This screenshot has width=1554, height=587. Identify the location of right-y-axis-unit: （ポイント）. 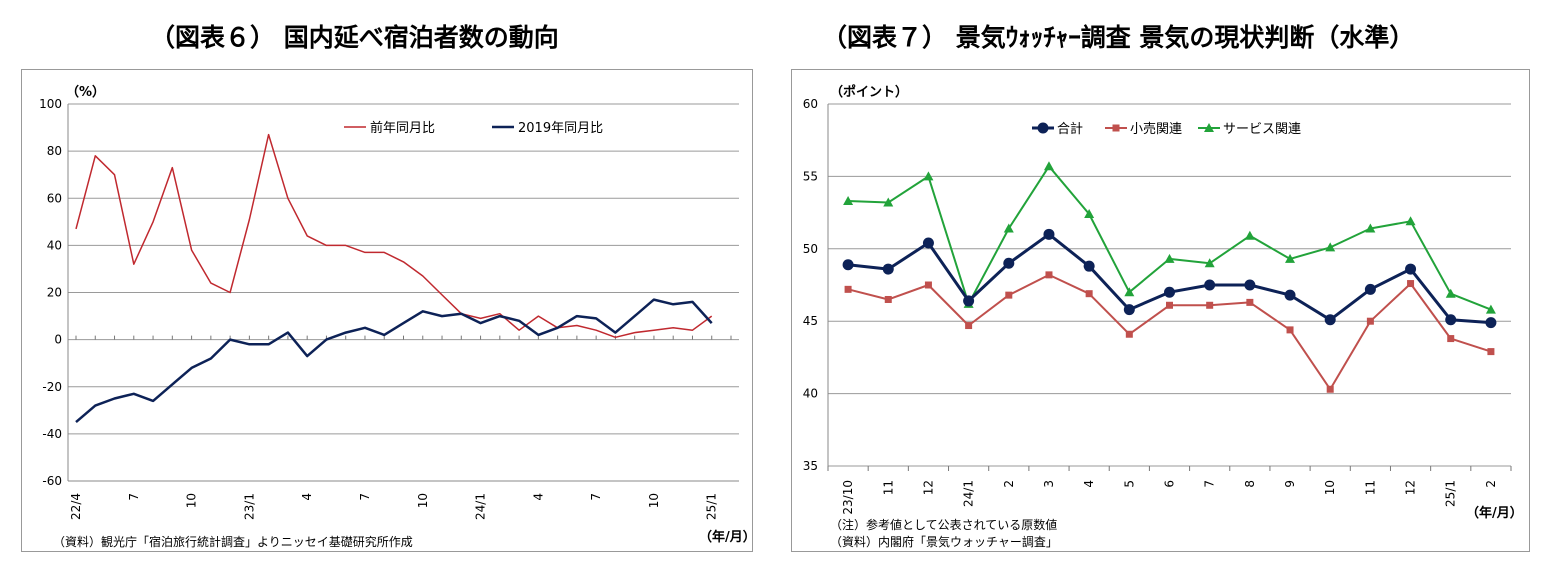
(869, 92).